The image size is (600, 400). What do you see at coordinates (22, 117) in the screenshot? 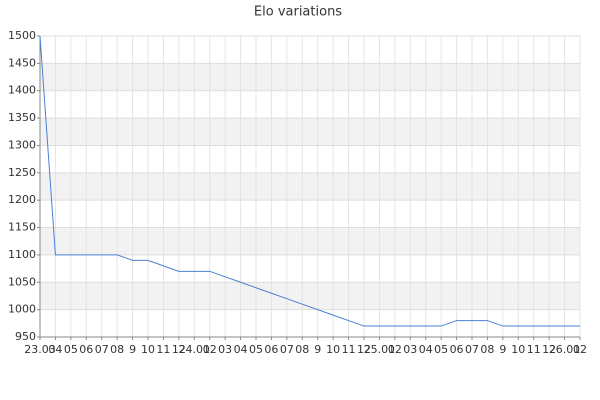
I see `y-tick-label: 1350` at bounding box center [22, 117].